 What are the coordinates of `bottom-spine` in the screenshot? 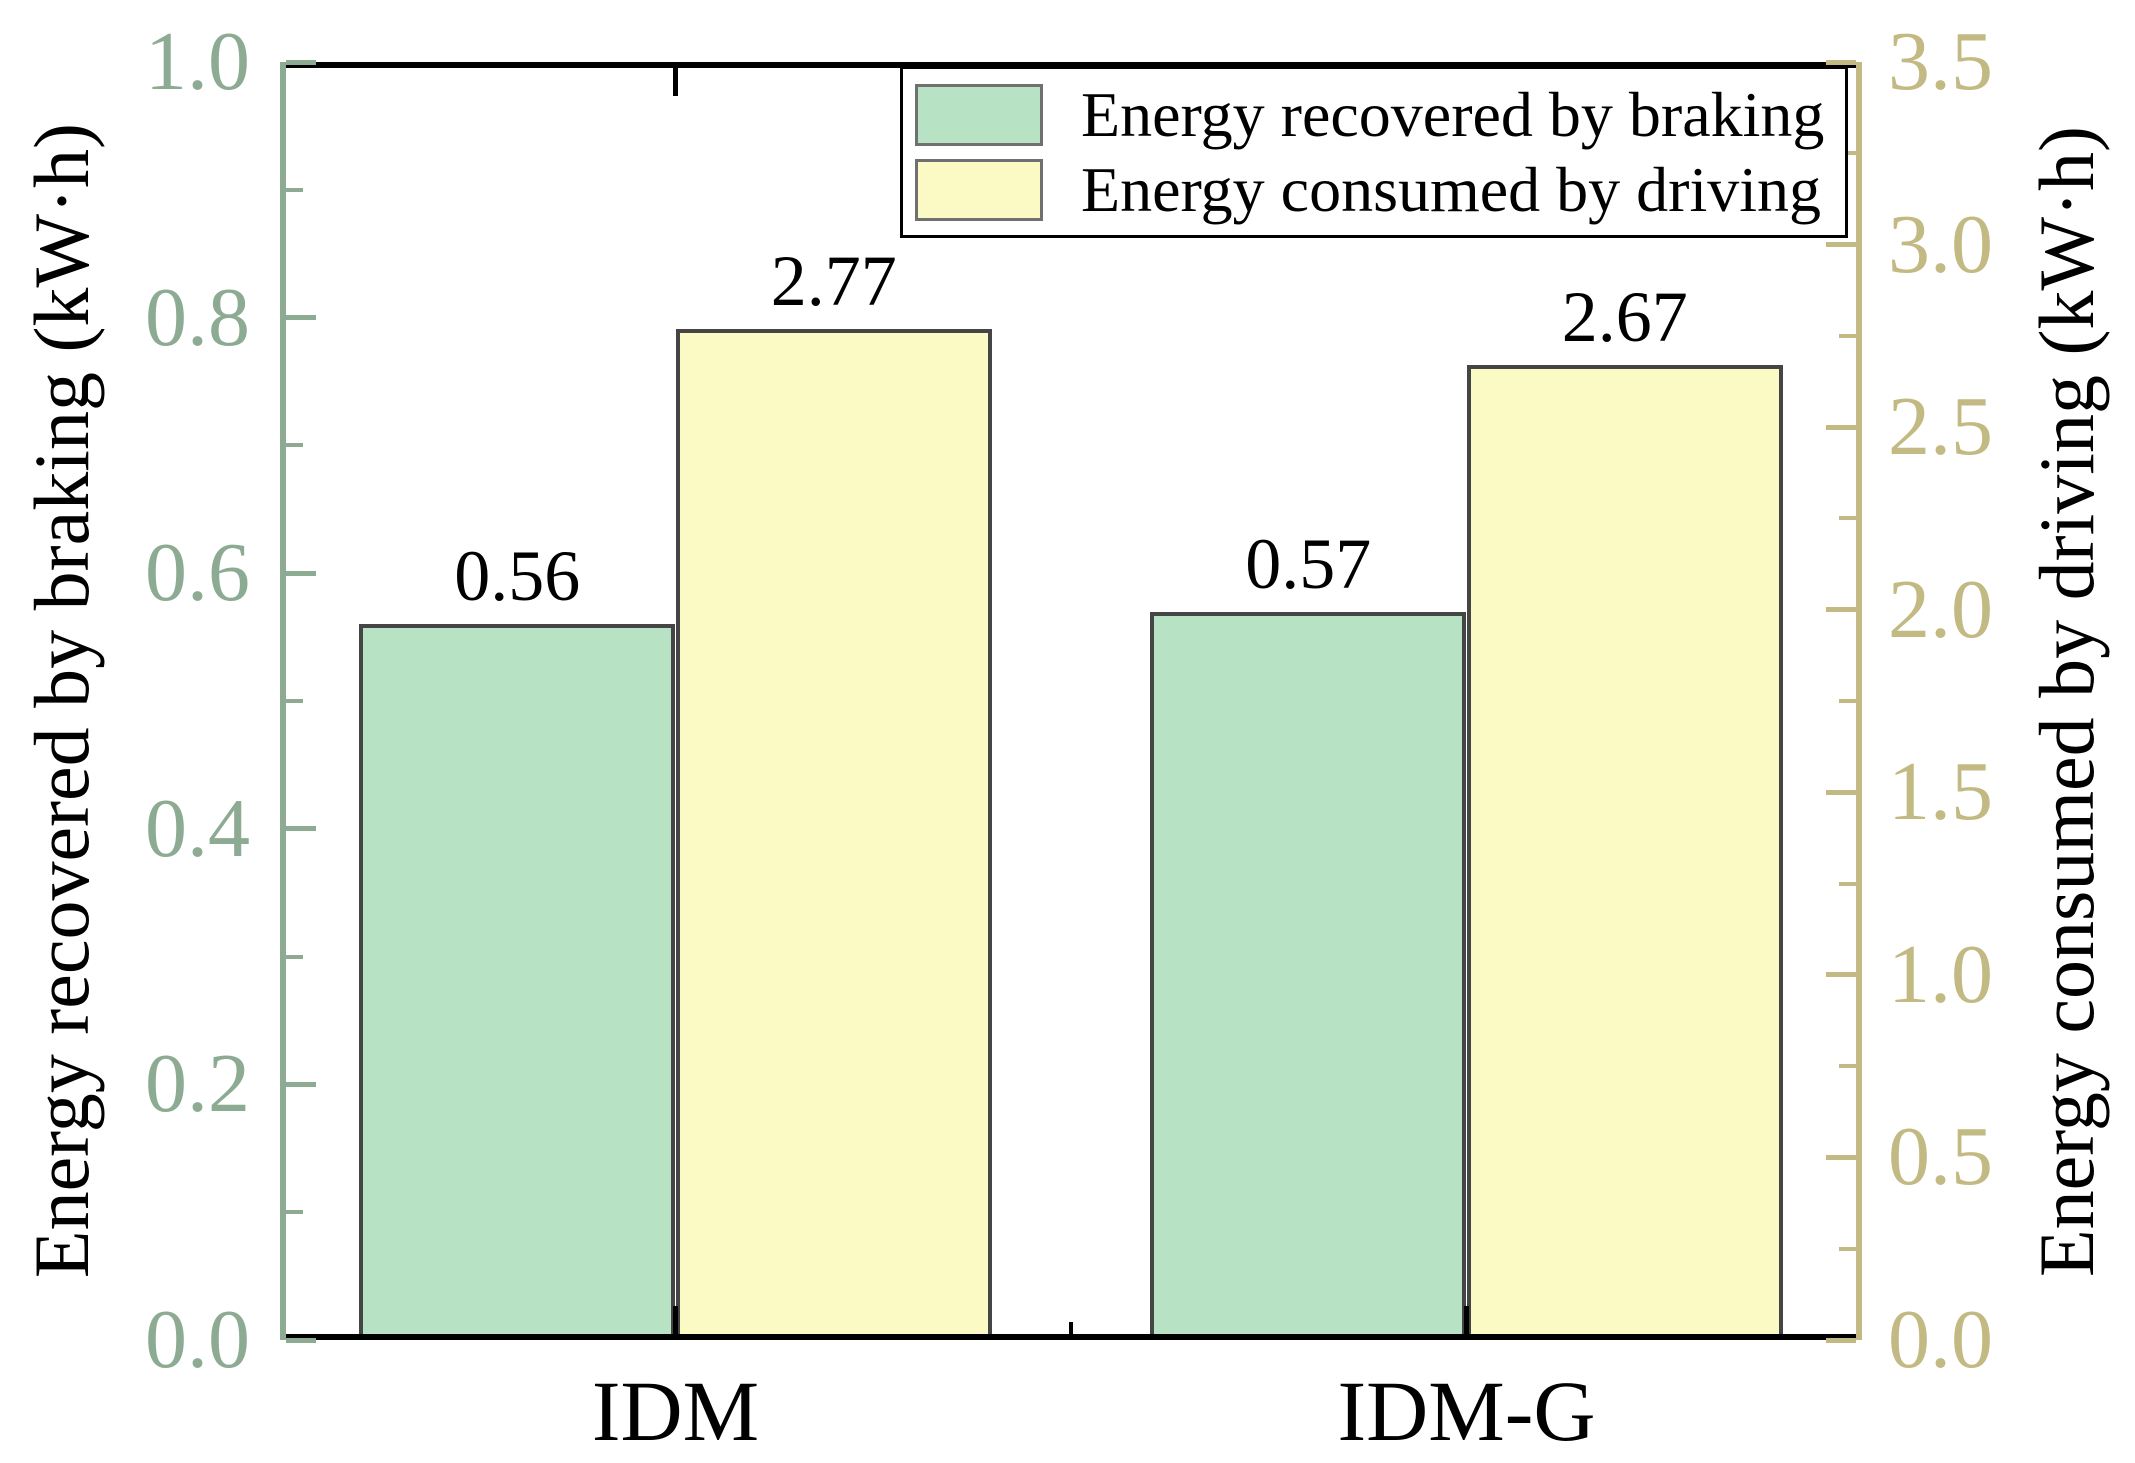 It's located at (1071, 1337).